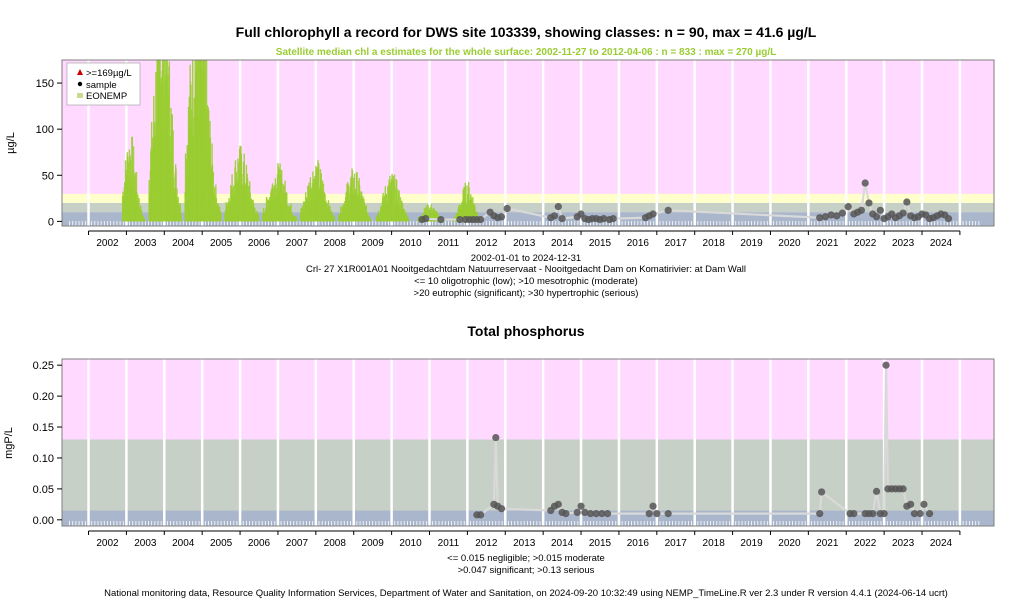  I want to click on legend-triangle-icon, so click(80, 72).